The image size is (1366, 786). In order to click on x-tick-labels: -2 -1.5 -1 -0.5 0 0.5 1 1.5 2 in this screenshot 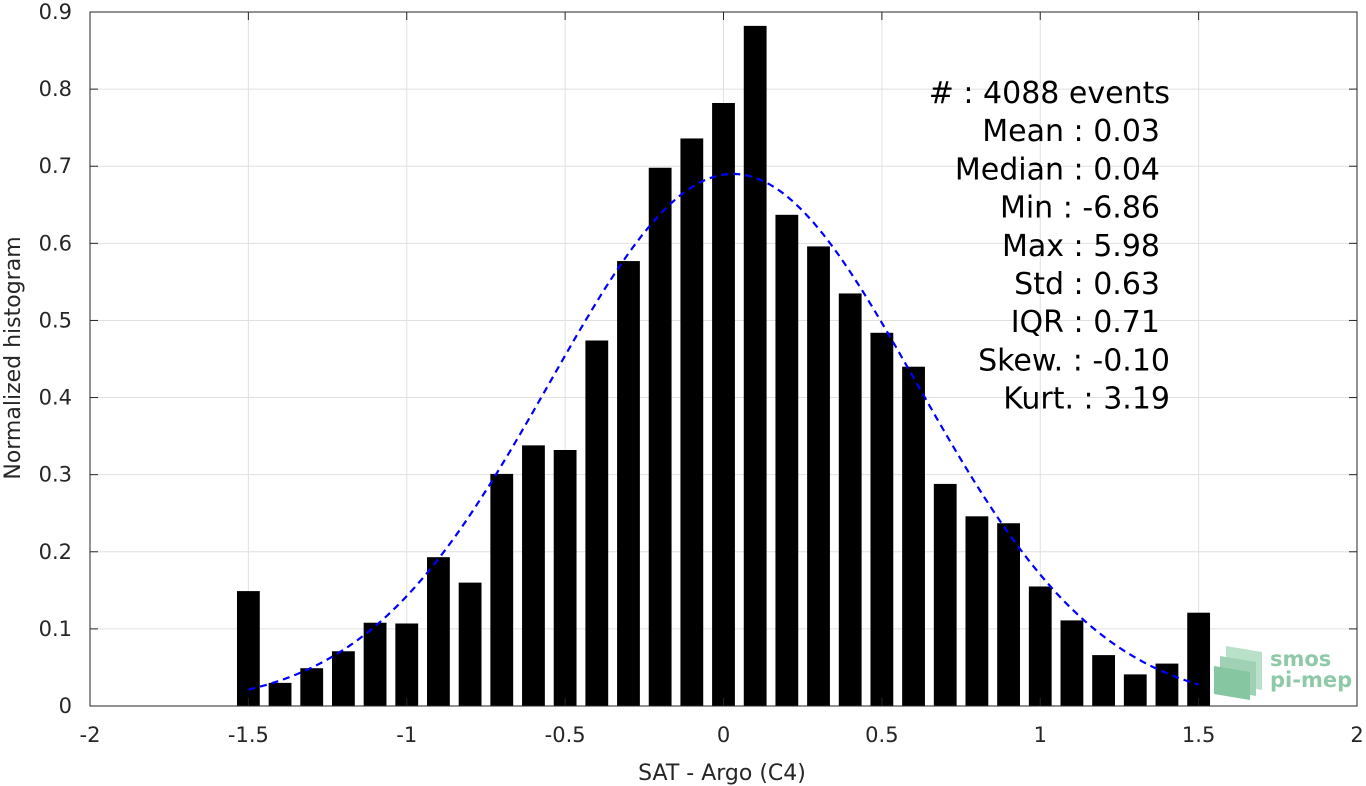, I will do `click(722, 735)`.